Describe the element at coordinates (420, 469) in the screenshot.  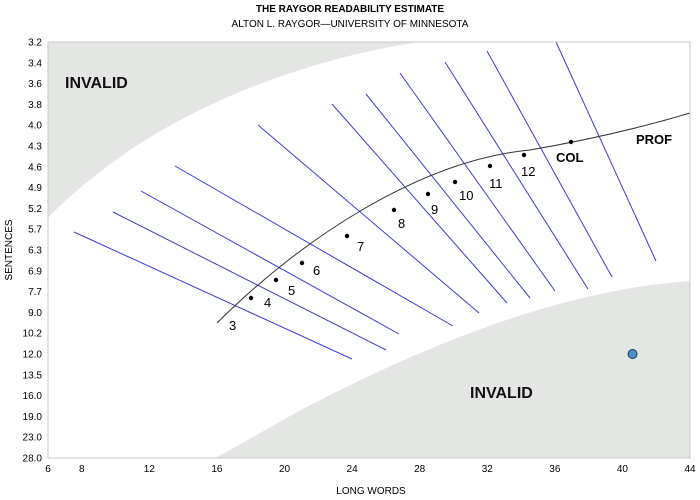
I see `x-tick-label: 28` at that location.